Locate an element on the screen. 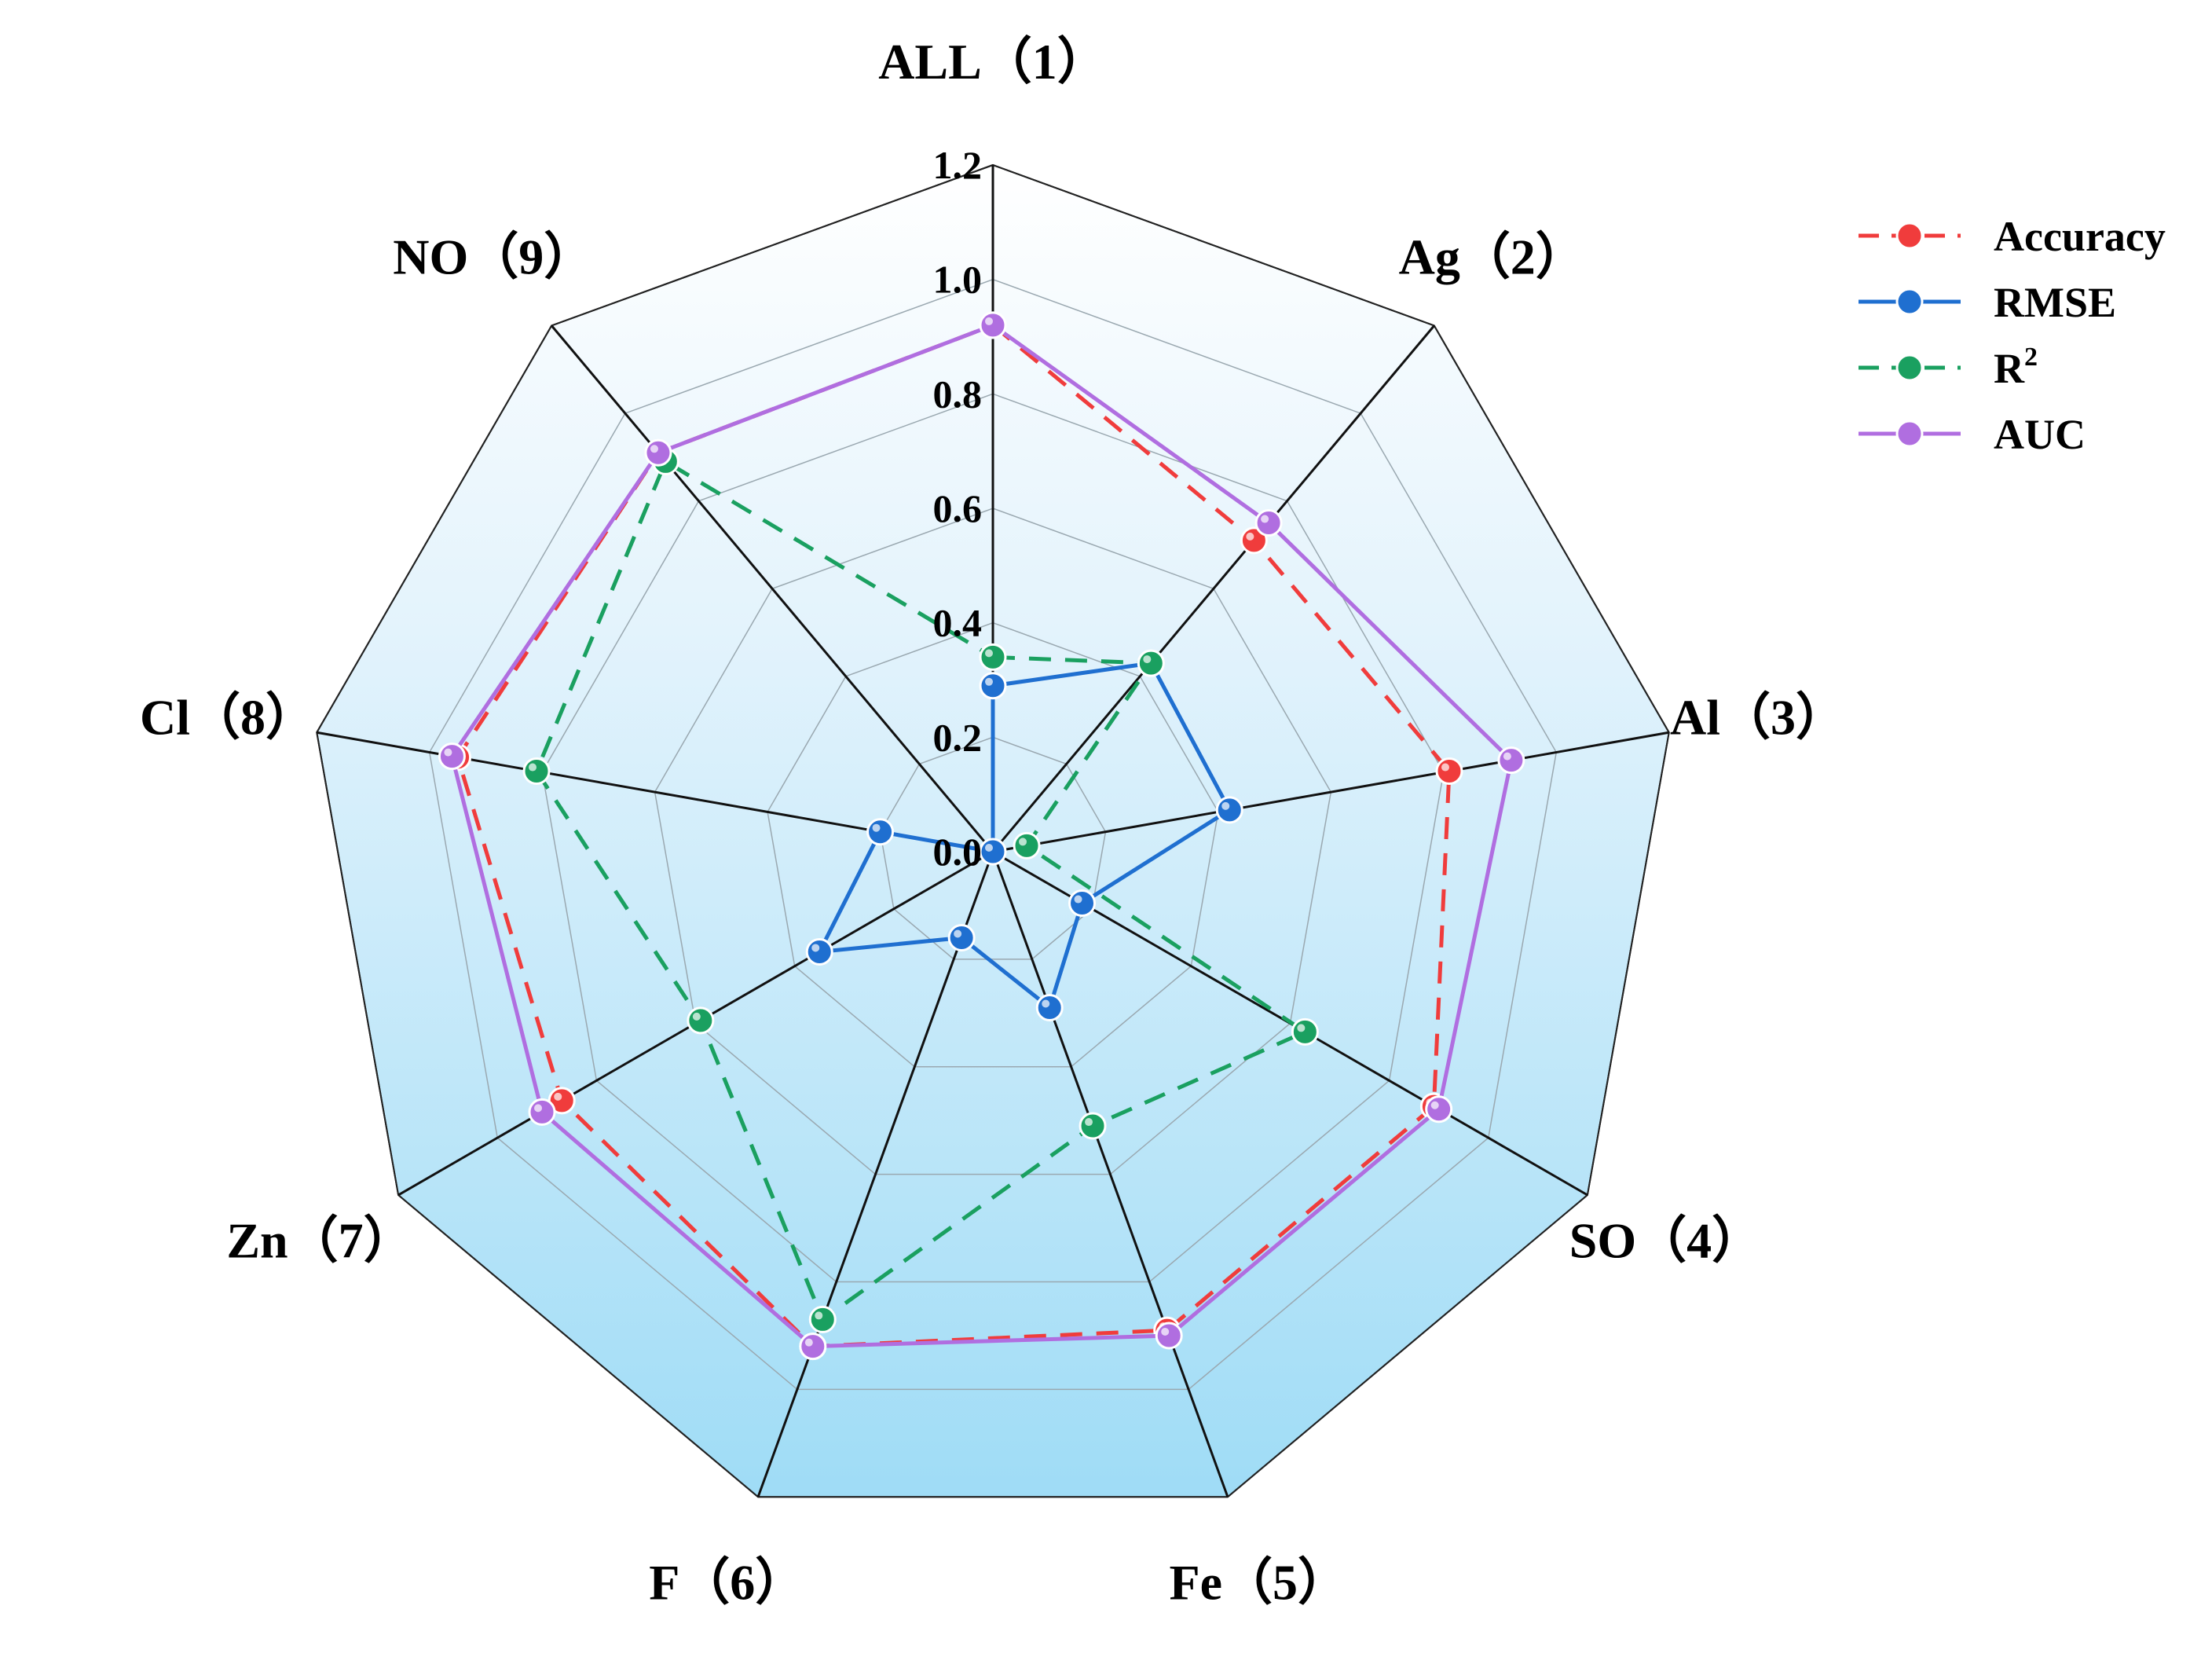 This screenshot has width=2212, height=1657. category-label-1: ALL（1） is located at coordinates (993, 62).